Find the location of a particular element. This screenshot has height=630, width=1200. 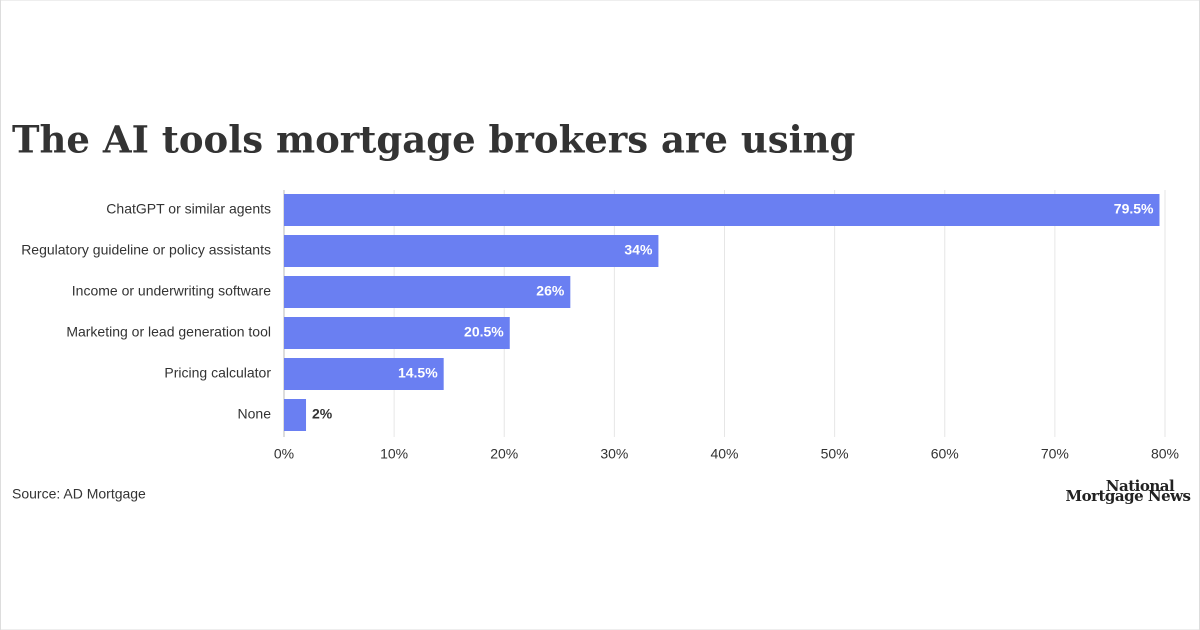

value-label: 79.5% is located at coordinates (1134, 209).